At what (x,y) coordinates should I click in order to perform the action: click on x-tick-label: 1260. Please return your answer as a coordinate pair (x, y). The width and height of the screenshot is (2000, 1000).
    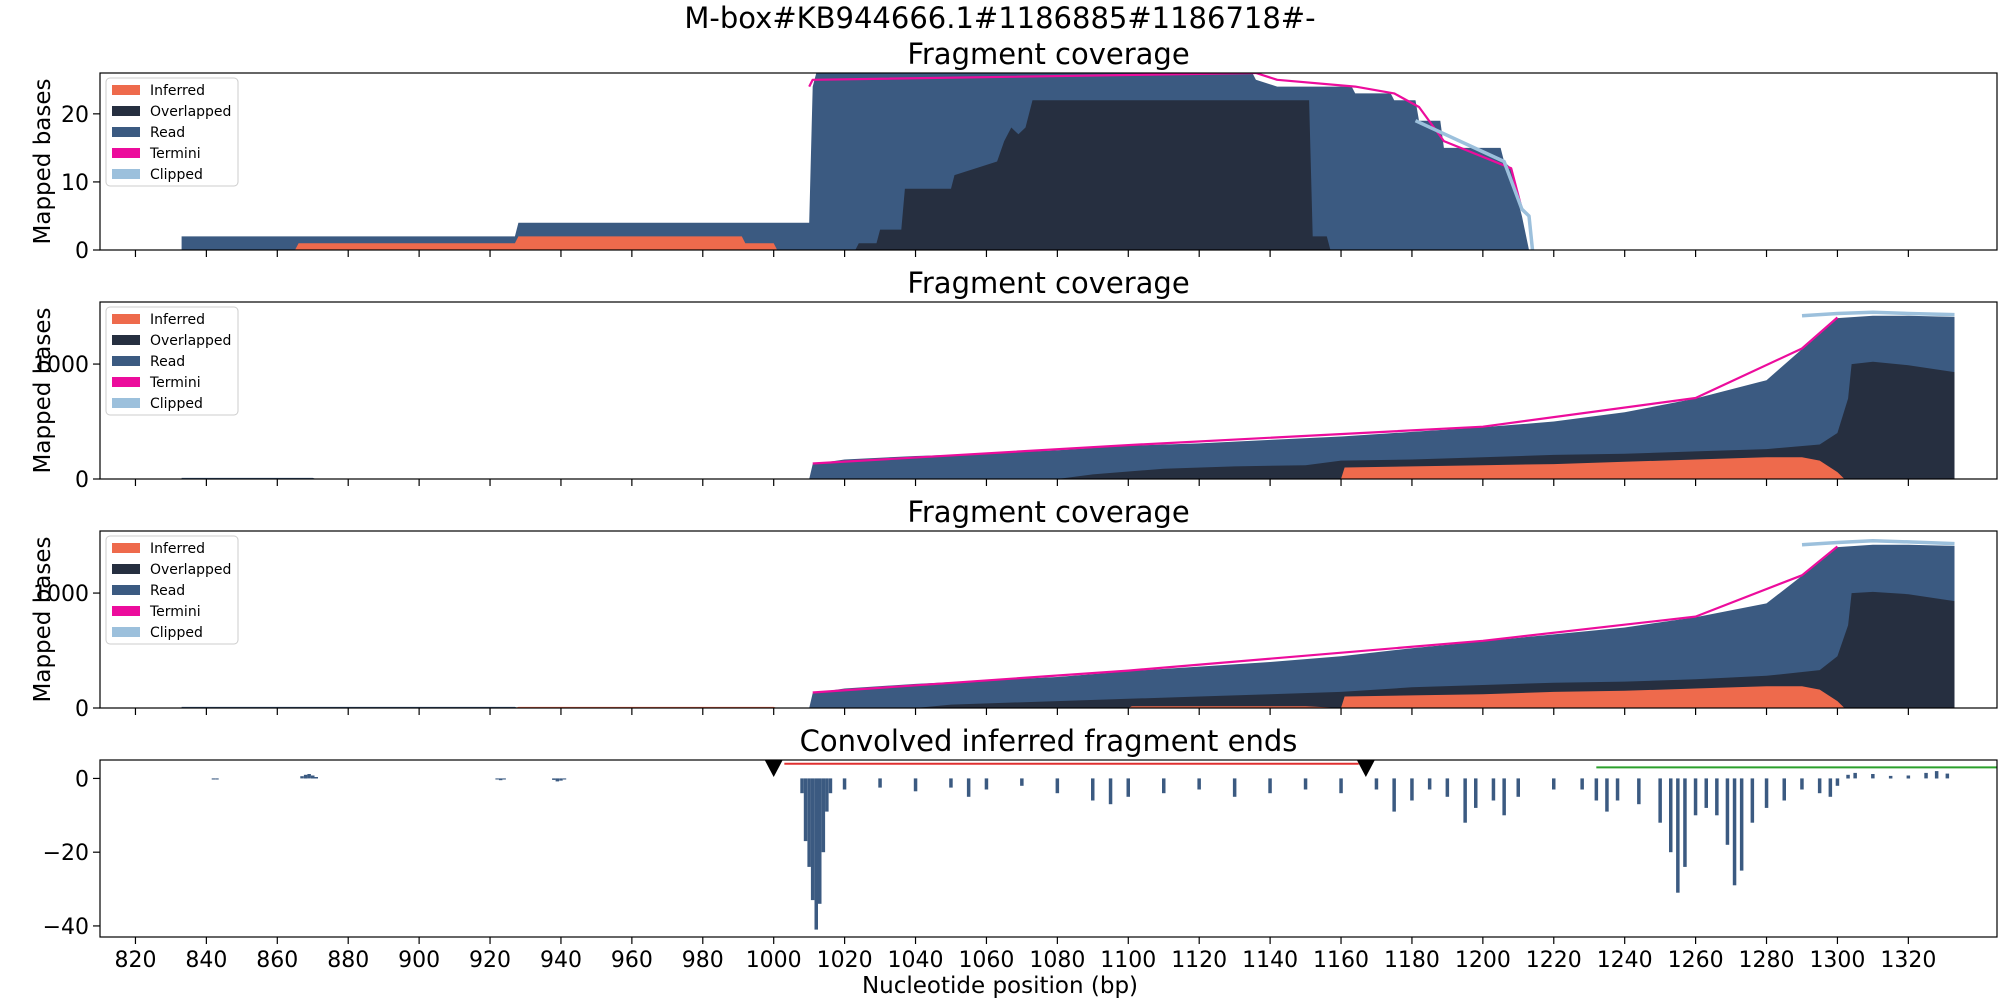
    Looking at the image, I should click on (1696, 960).